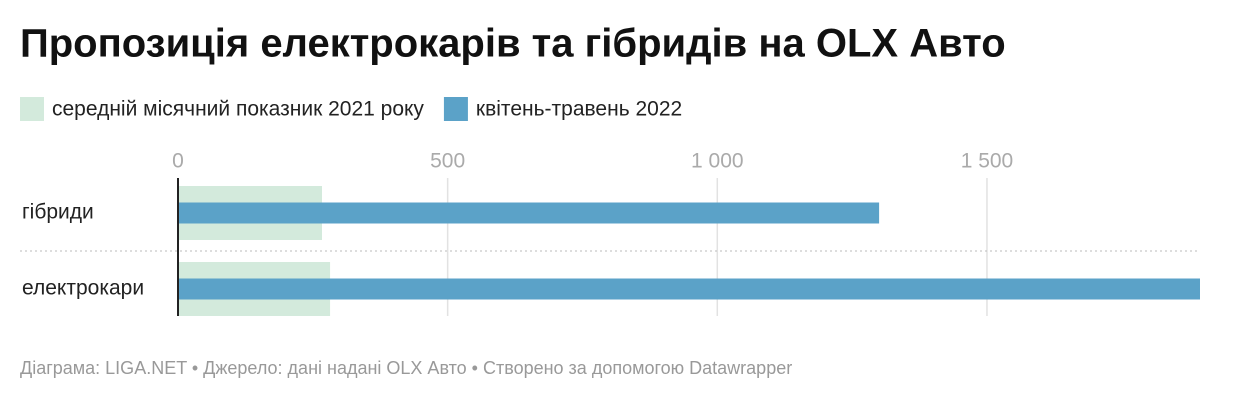  What do you see at coordinates (579, 109) in the screenshot?
I see `legend-label: квітень-травень 2022` at bounding box center [579, 109].